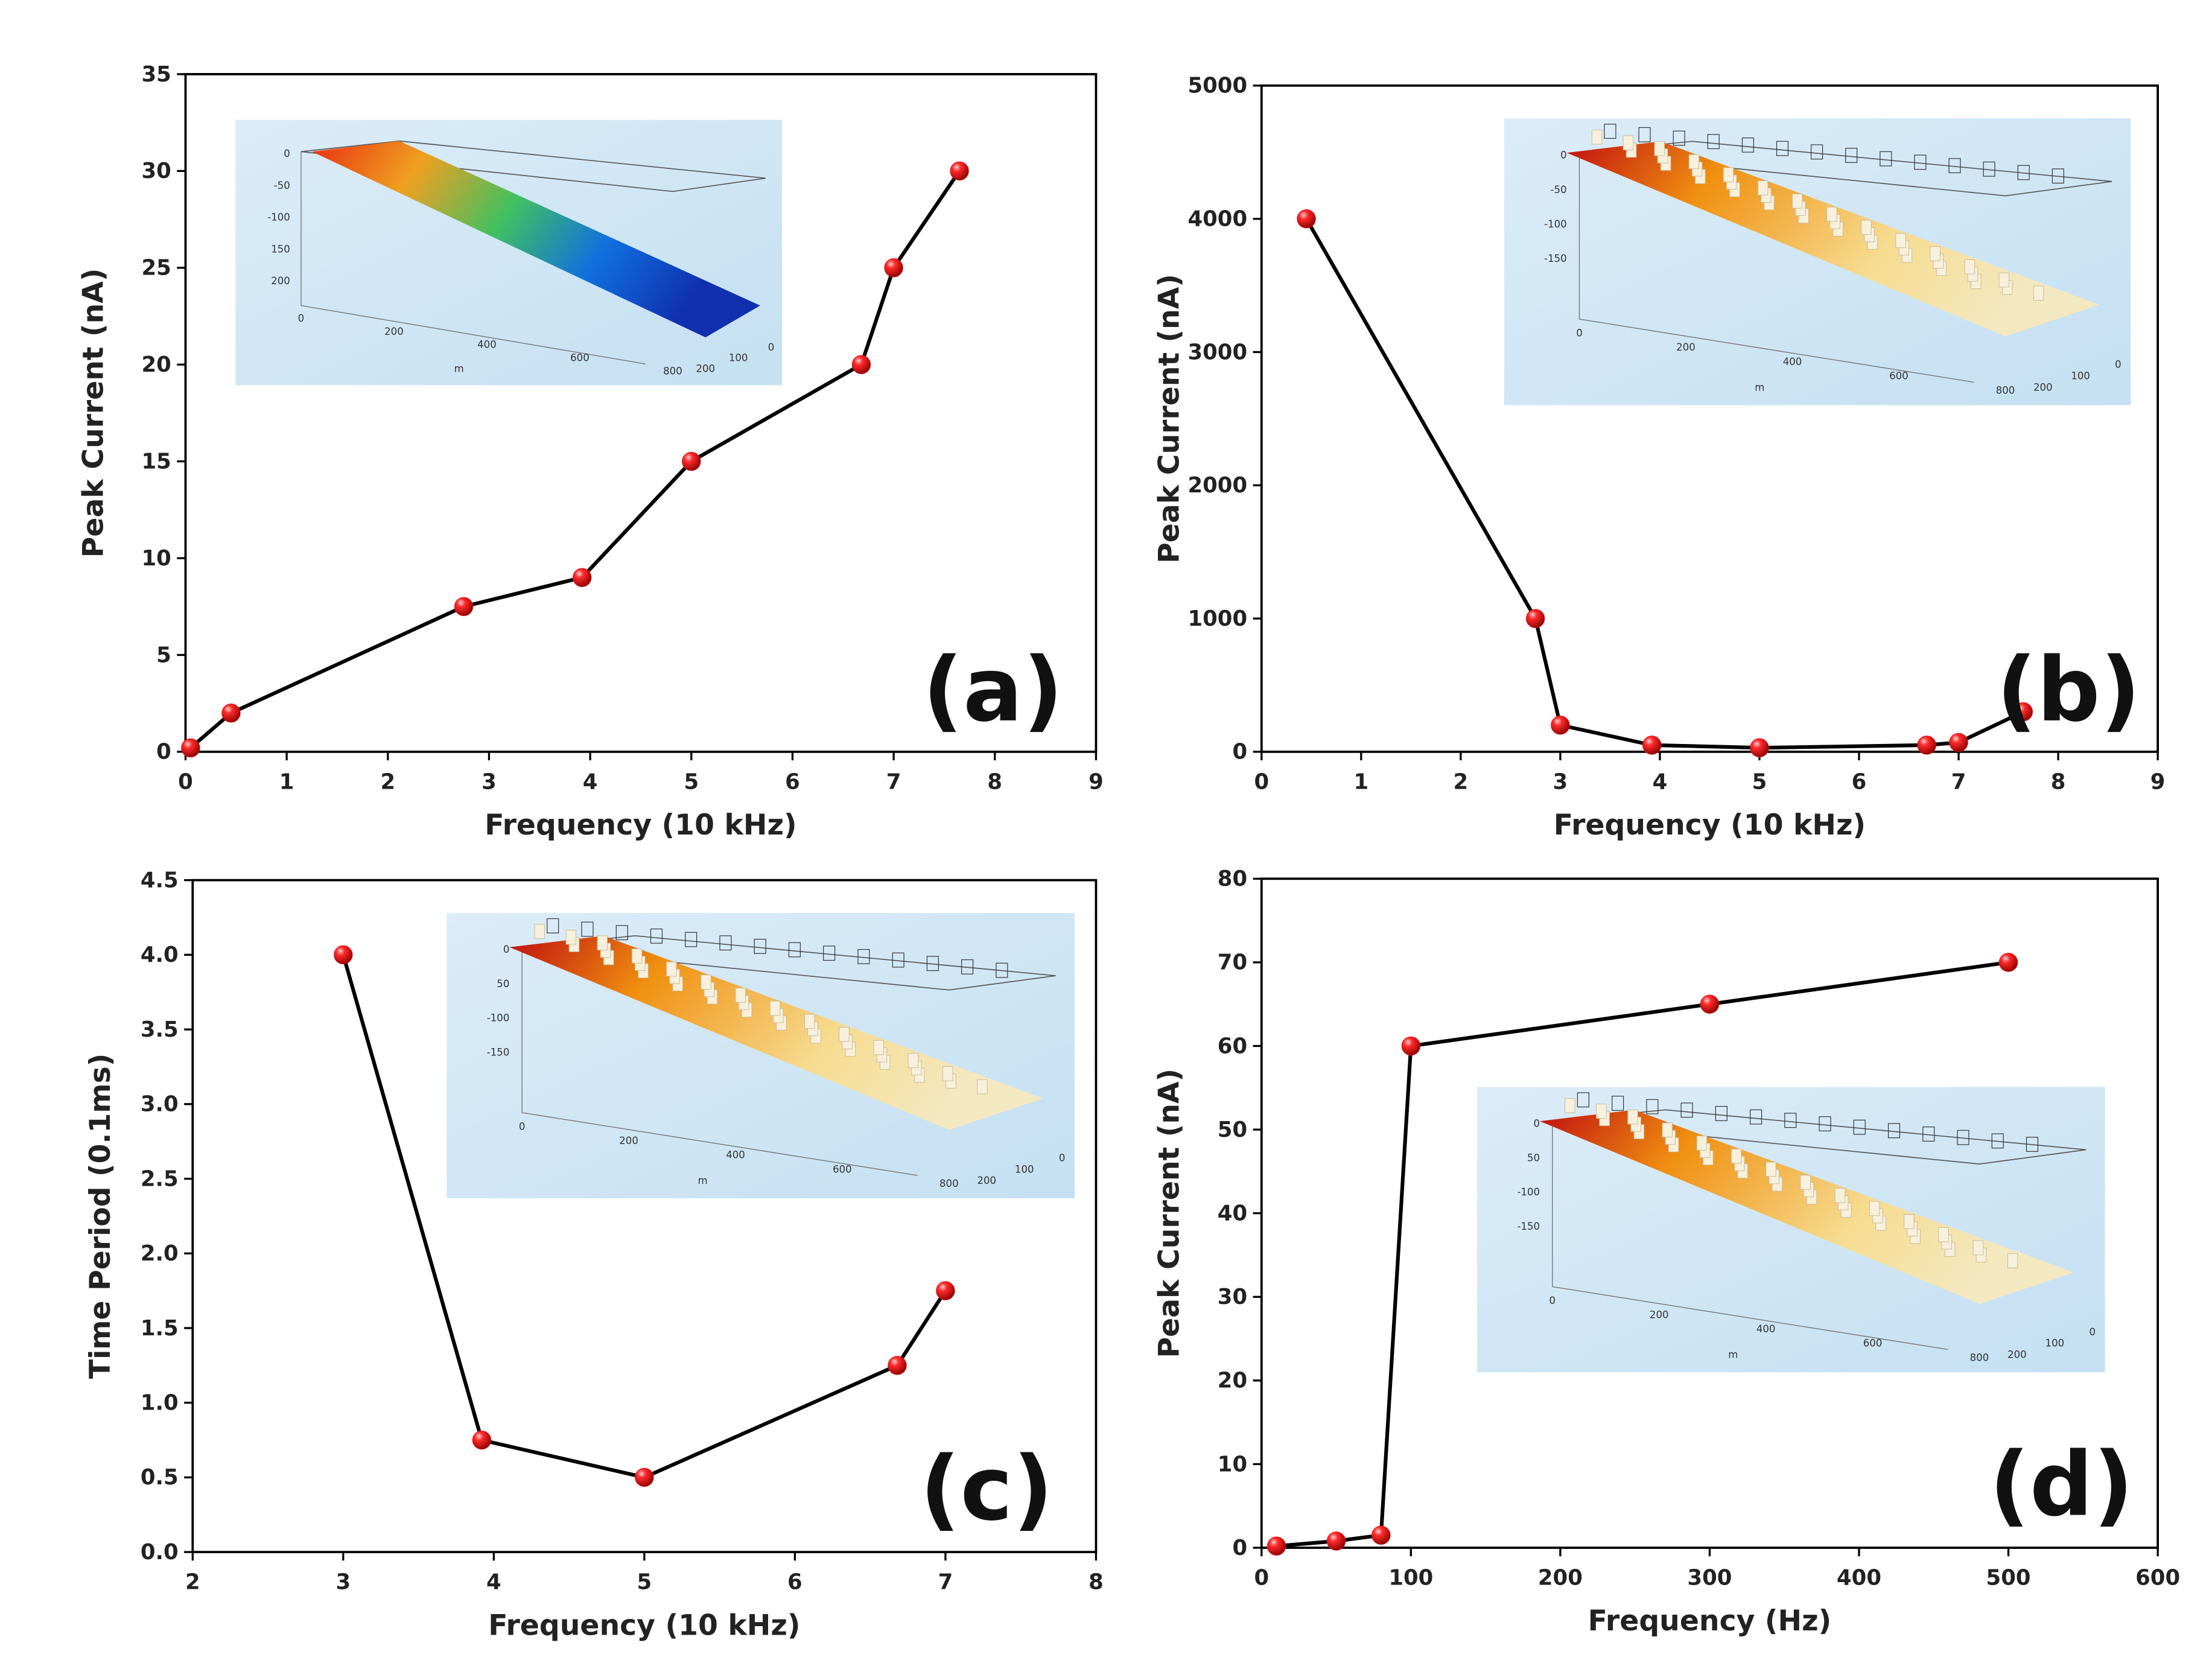 The width and height of the screenshot is (2212, 1669). I want to click on inset-tick-label: 600, so click(580, 358).